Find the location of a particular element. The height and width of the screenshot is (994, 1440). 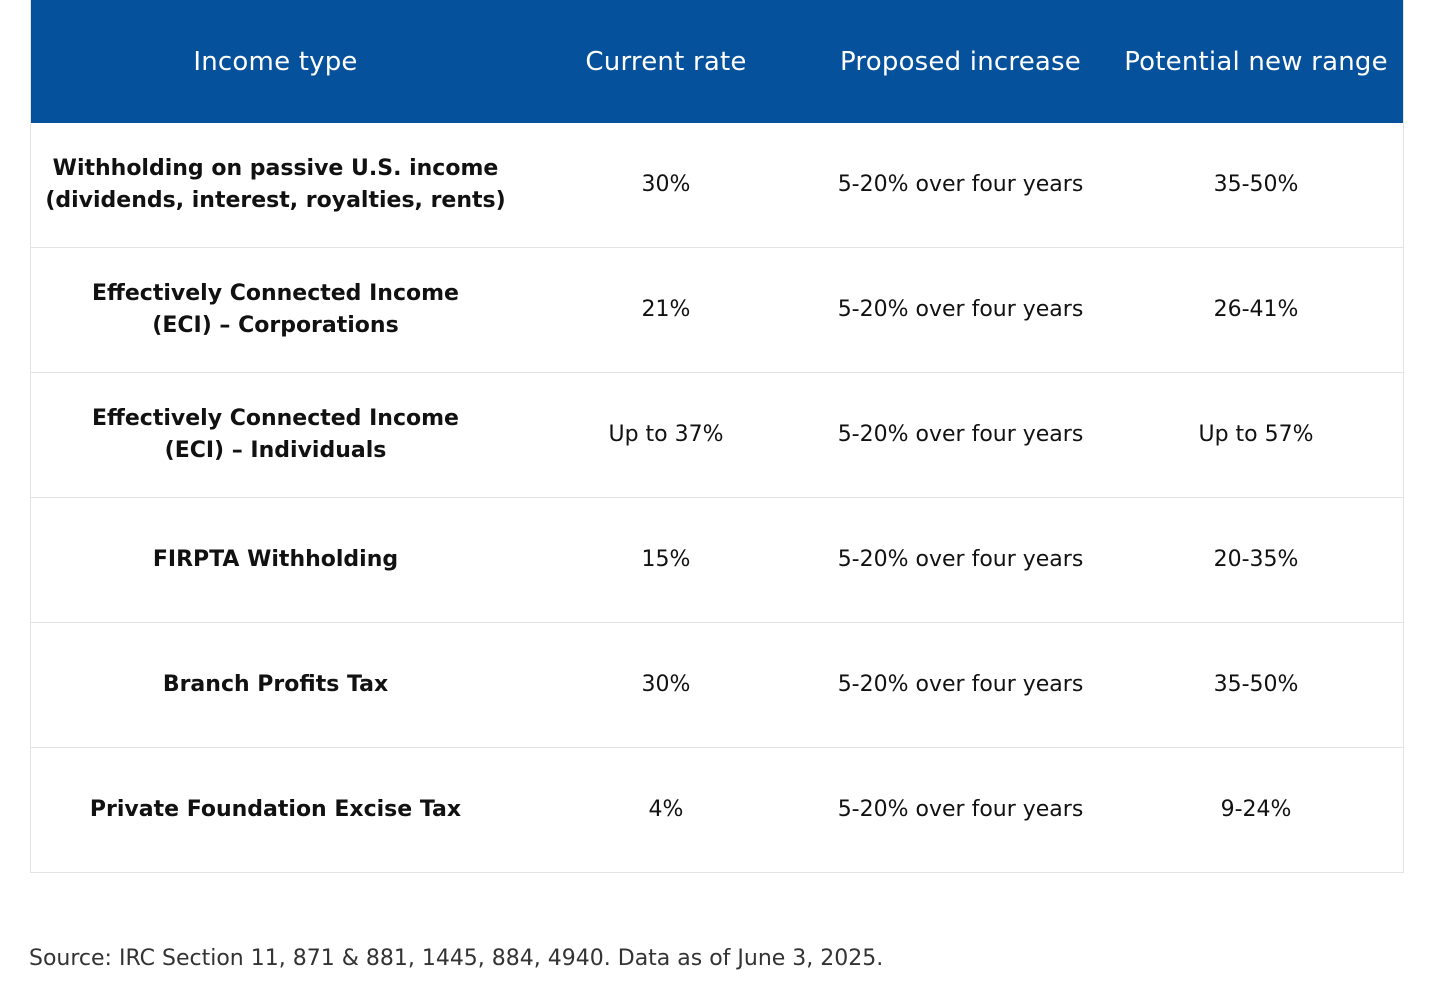

income-type-cell: FIRPTA Withholding is located at coordinates (275, 560).